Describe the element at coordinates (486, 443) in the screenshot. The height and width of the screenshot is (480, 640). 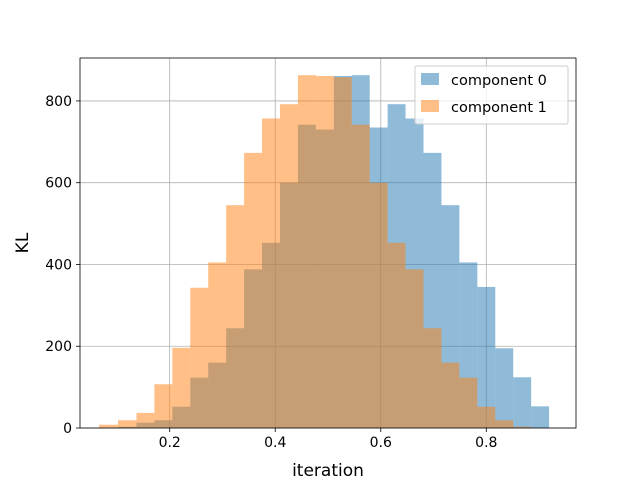
I see `x-tick-label: 0.8` at that location.